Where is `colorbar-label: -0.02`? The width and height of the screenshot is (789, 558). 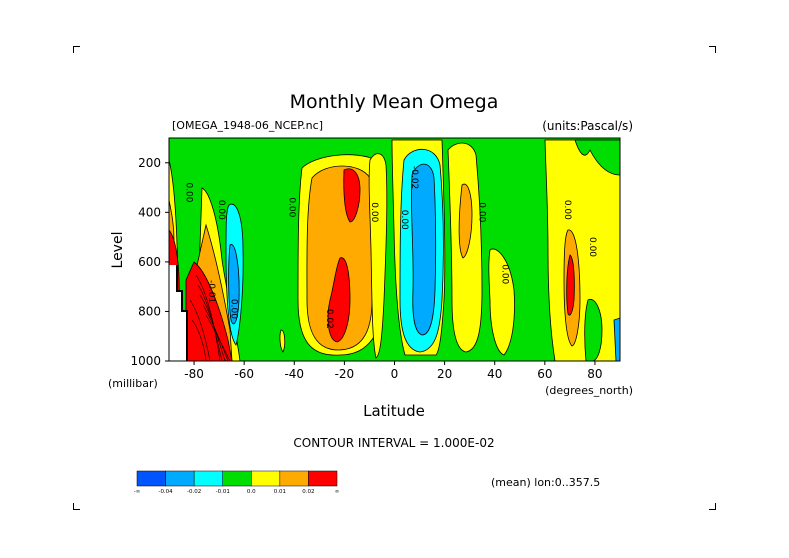 colorbar-label: -0.02 is located at coordinates (194, 492).